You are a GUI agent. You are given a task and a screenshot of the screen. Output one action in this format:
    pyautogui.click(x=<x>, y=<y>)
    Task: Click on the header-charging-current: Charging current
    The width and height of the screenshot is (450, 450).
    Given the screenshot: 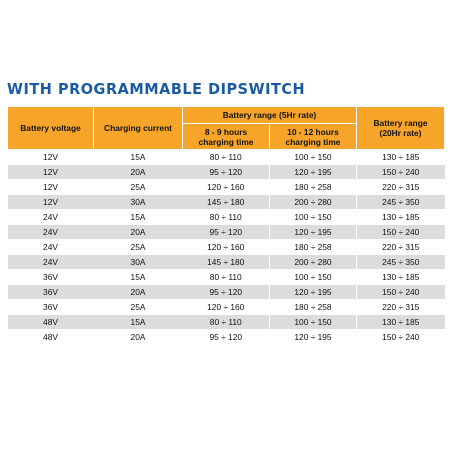 What is the action you would take?
    pyautogui.click(x=138, y=128)
    